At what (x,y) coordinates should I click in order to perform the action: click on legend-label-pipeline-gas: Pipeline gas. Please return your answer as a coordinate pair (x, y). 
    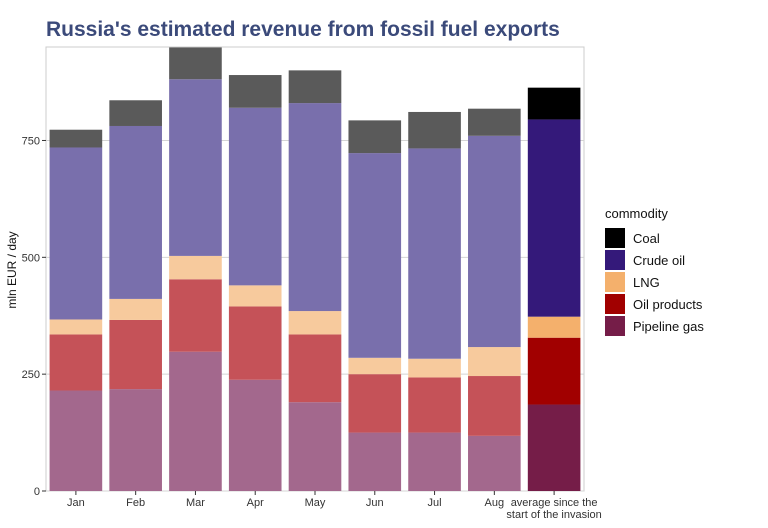
    Looking at the image, I should click on (668, 326).